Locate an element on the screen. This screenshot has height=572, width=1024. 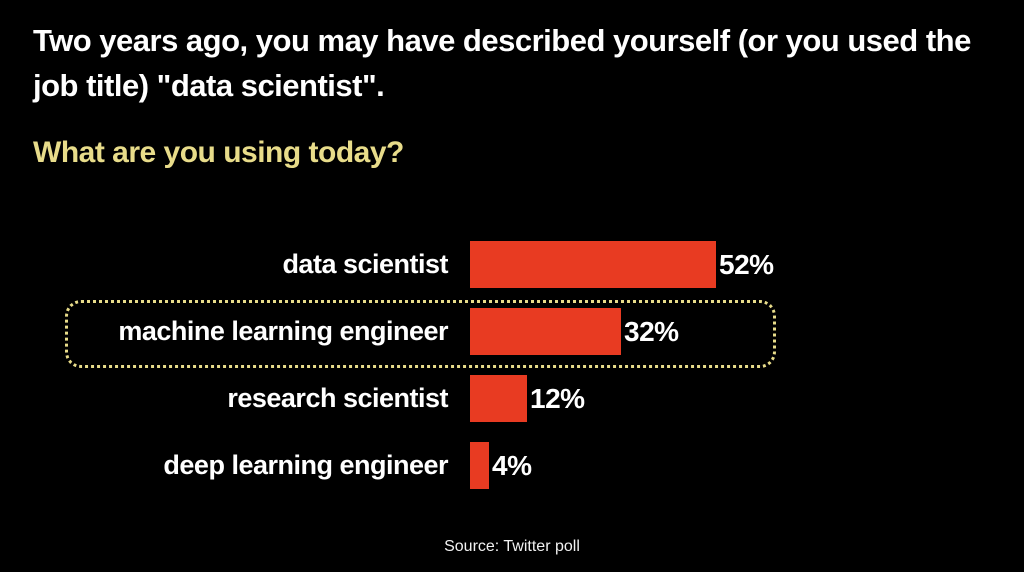
bar-row-highlighted: machine learning engineer 32% is located at coordinates (512, 331).